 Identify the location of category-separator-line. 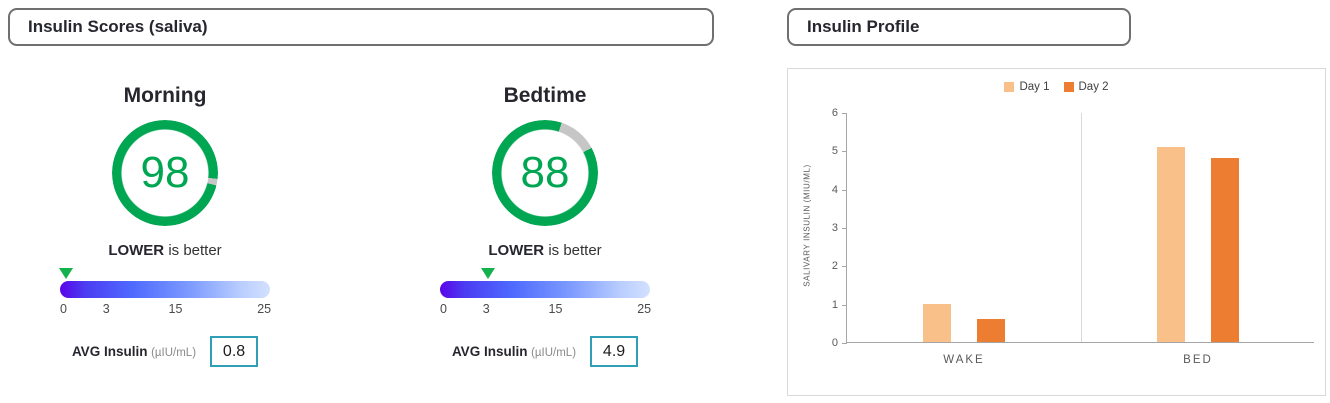
(1081, 227).